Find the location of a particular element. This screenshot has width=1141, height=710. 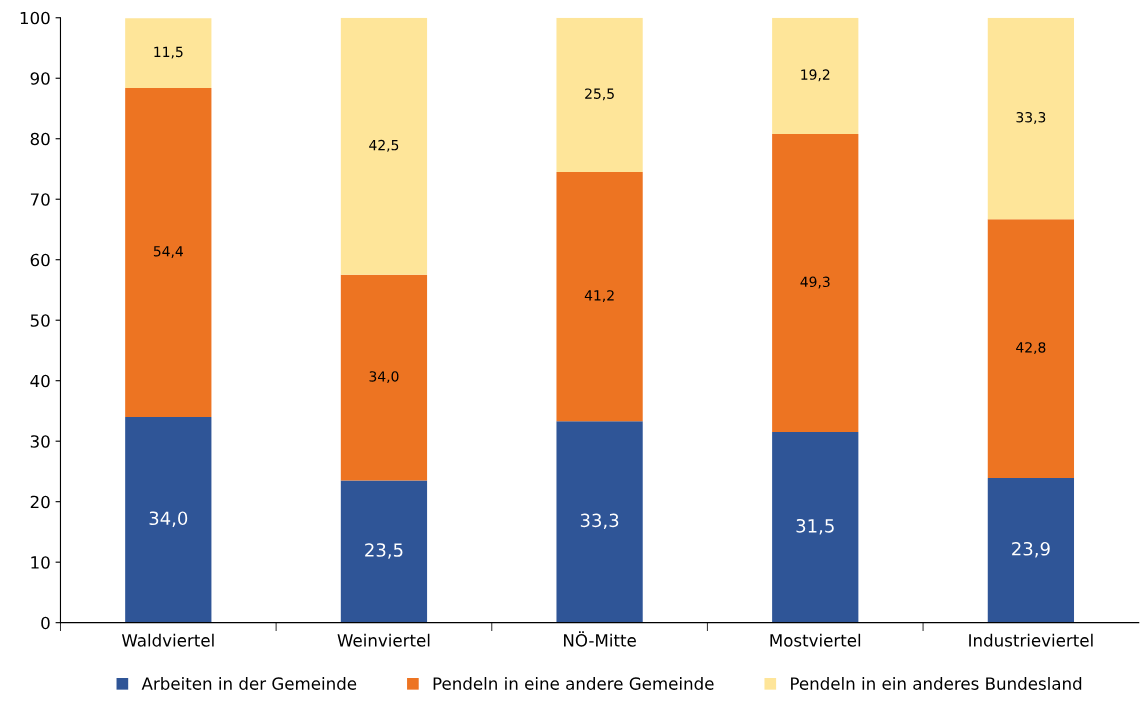

y-tick-label: 60 is located at coordinates (40, 260).